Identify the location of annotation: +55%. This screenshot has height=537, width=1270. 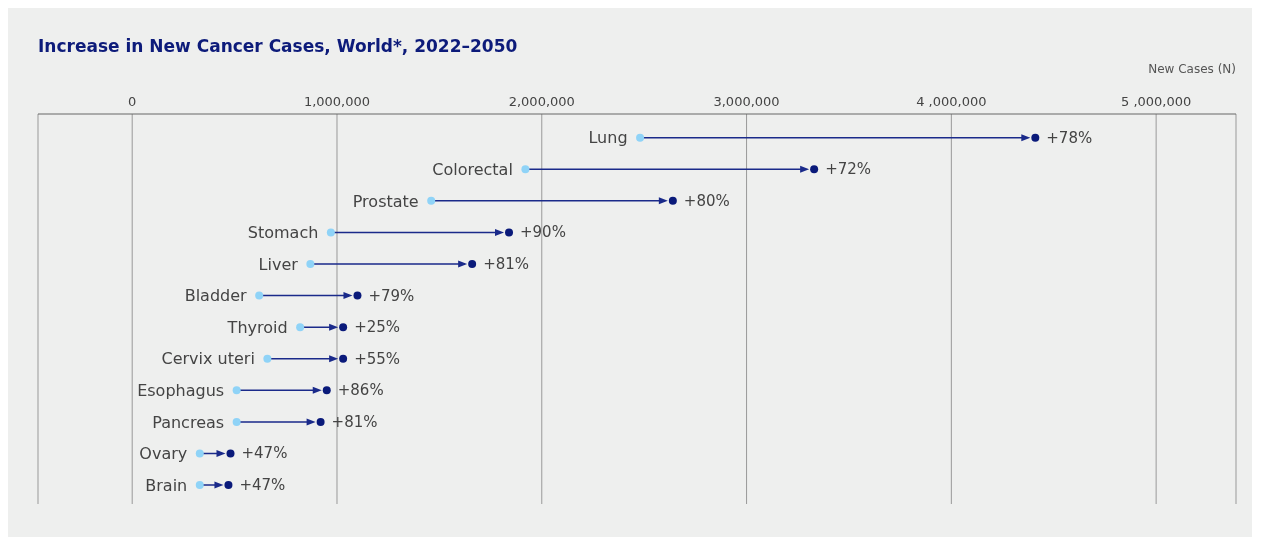
(377, 358).